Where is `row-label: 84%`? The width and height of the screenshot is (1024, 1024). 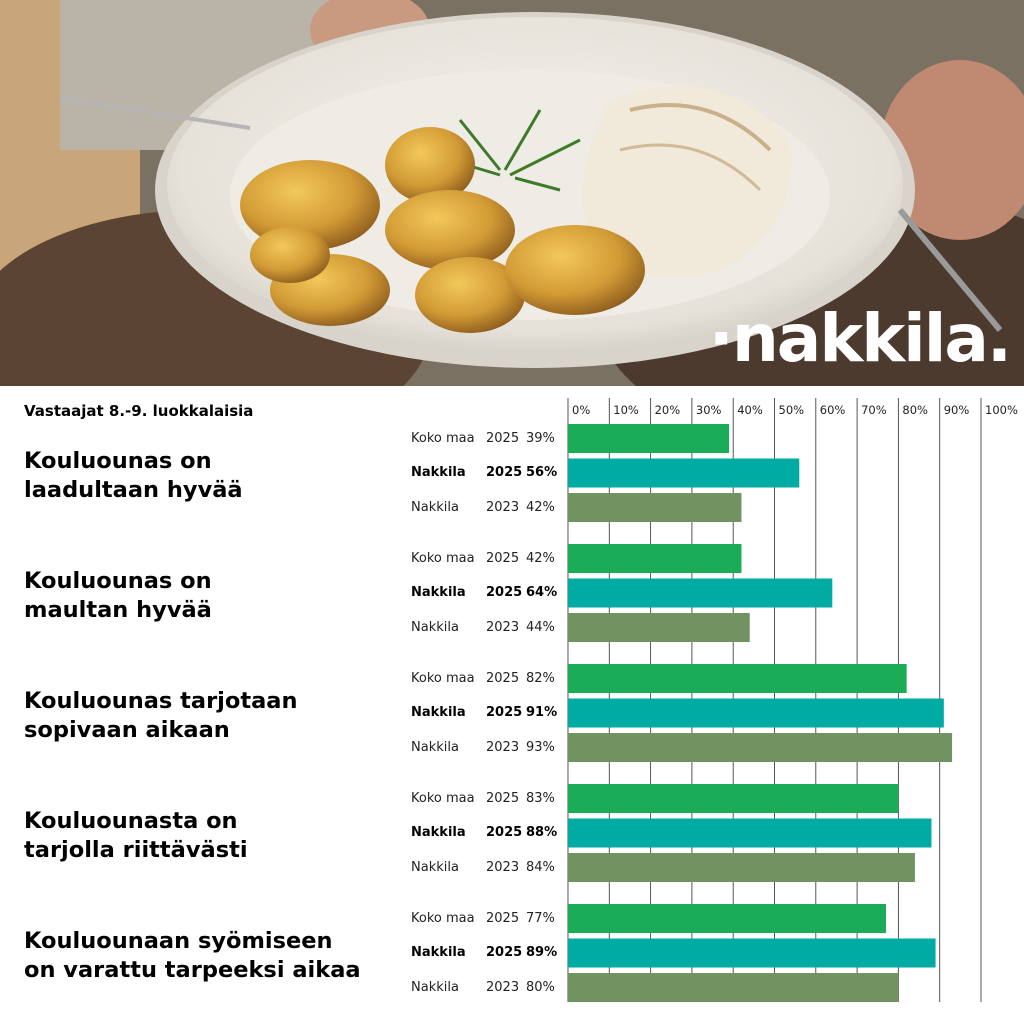
row-label: 84% is located at coordinates (540, 867).